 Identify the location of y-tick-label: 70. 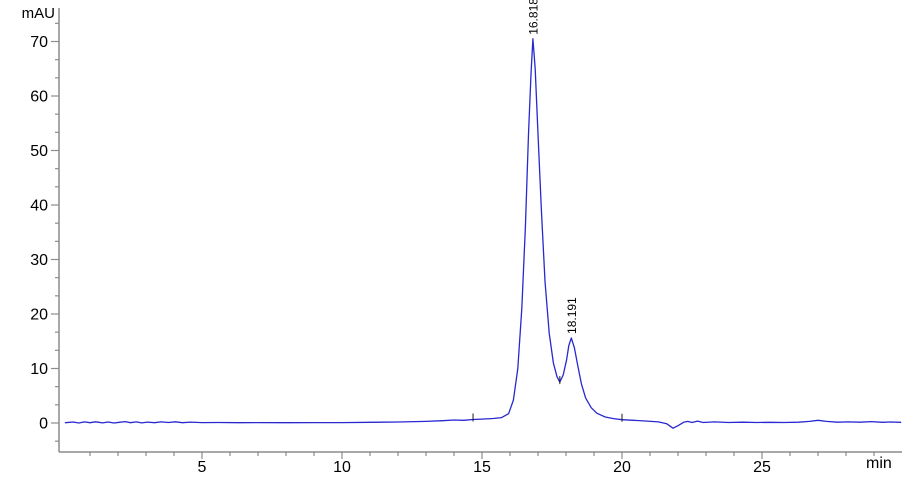
(39, 42).